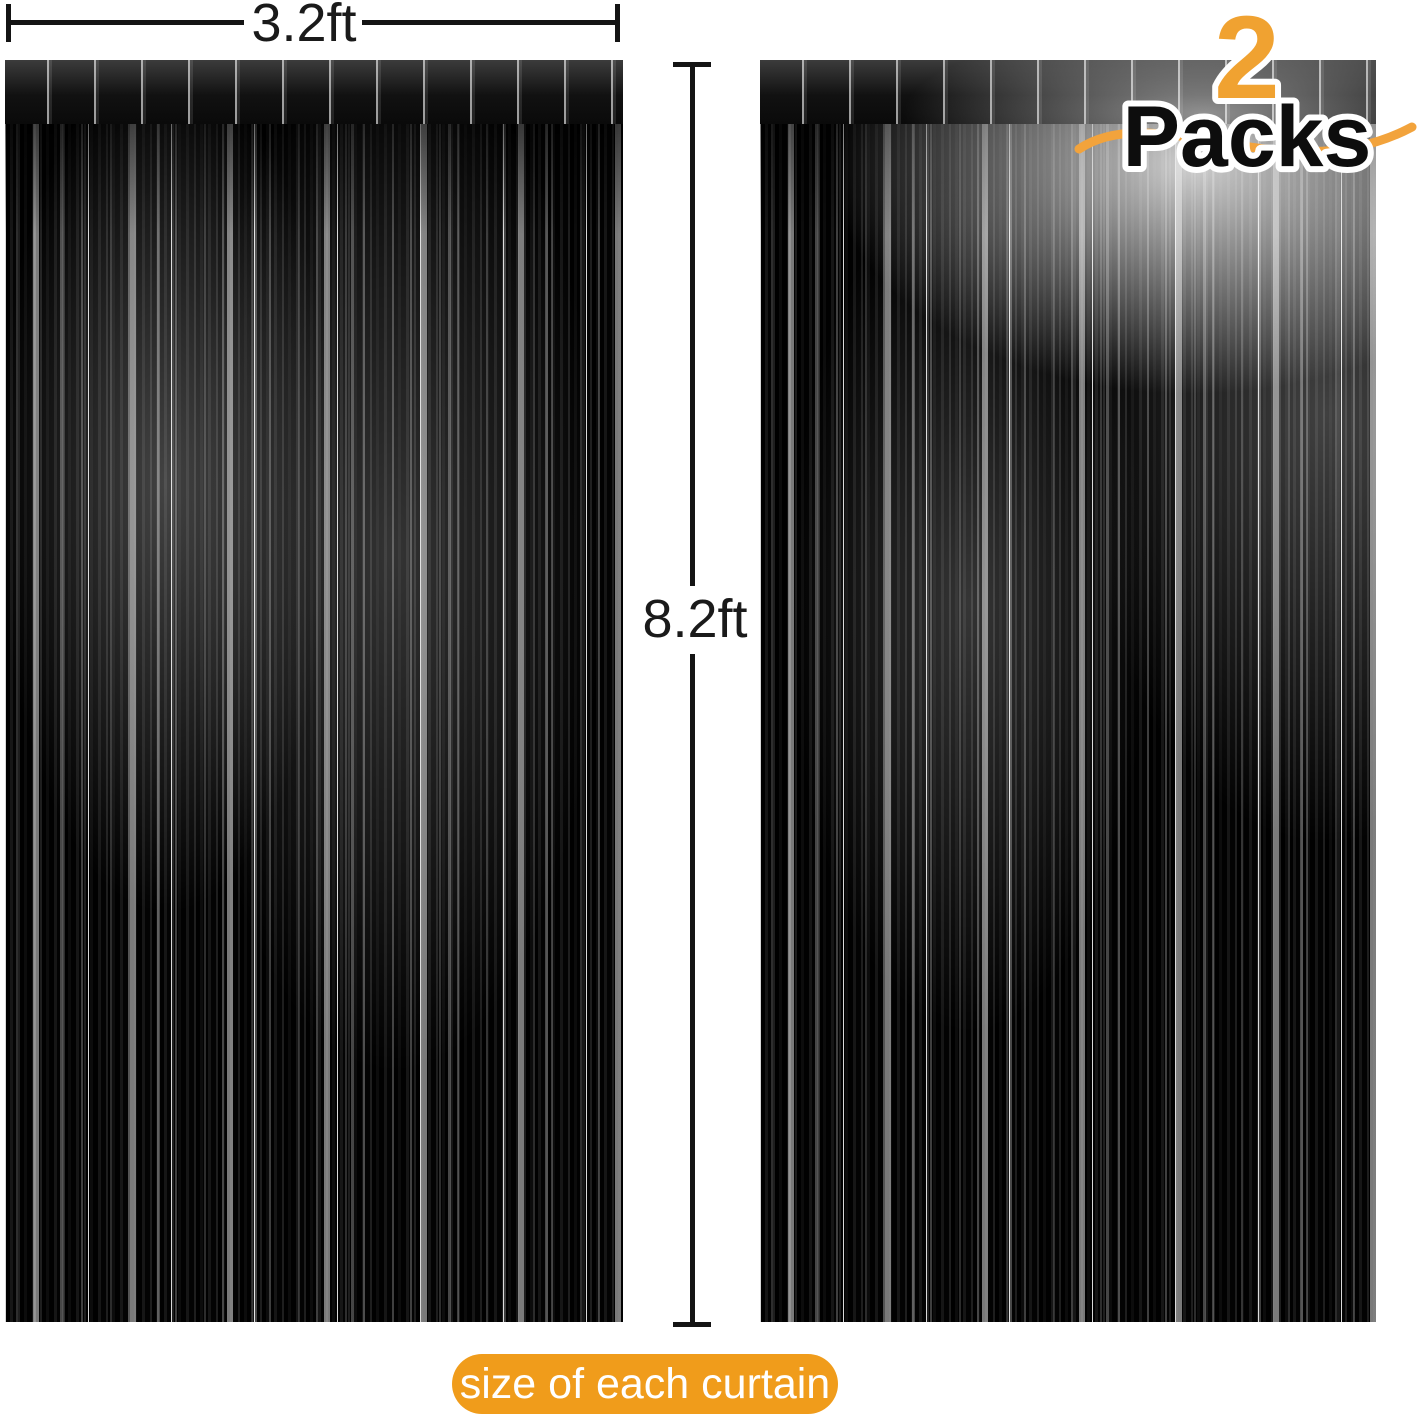 The image size is (1418, 1421). I want to click on width-ruler-line-right, so click(491, 22).